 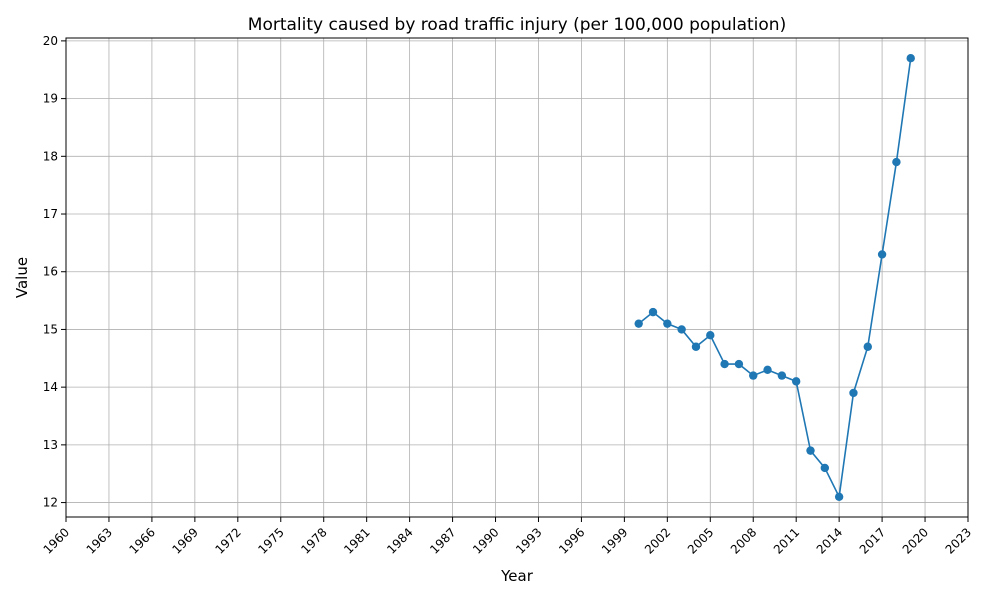 I want to click on y-tick-label: 12, so click(x=50, y=503).